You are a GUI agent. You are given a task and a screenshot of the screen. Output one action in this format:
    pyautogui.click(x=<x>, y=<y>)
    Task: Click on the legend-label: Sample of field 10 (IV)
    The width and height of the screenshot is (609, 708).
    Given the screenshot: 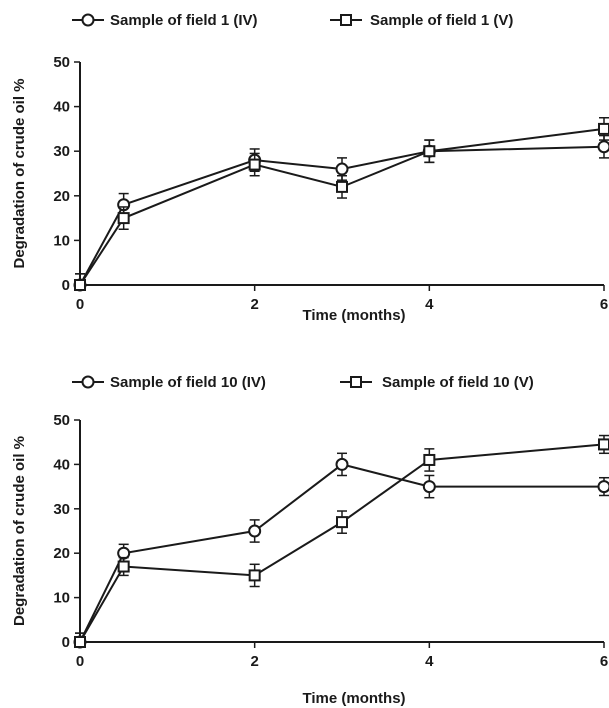 What is the action you would take?
    pyautogui.click(x=188, y=382)
    